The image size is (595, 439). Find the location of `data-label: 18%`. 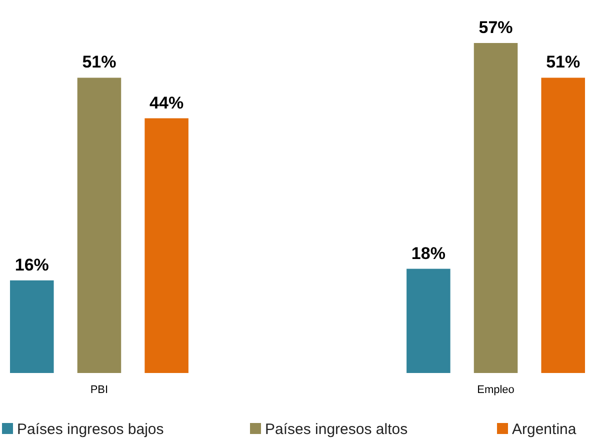

data-label: 18% is located at coordinates (428, 253).